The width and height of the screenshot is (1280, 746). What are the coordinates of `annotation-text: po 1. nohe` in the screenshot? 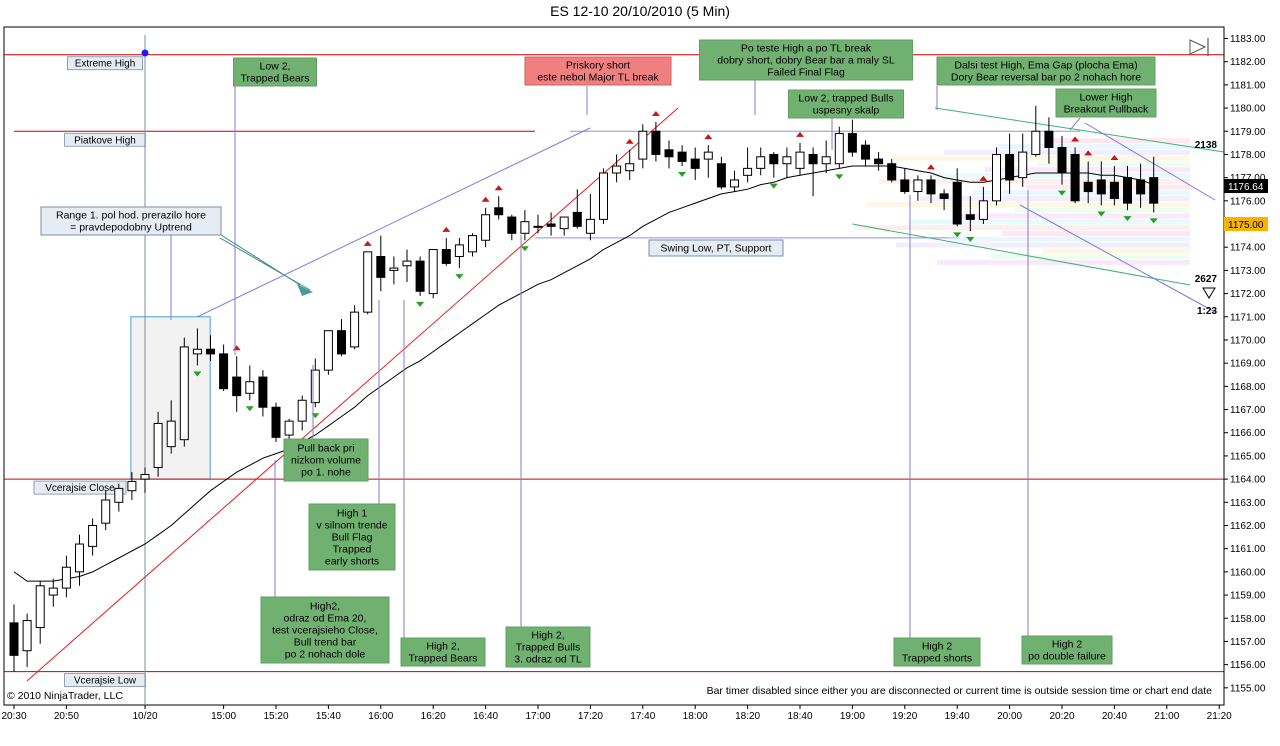 It's located at (326, 473).